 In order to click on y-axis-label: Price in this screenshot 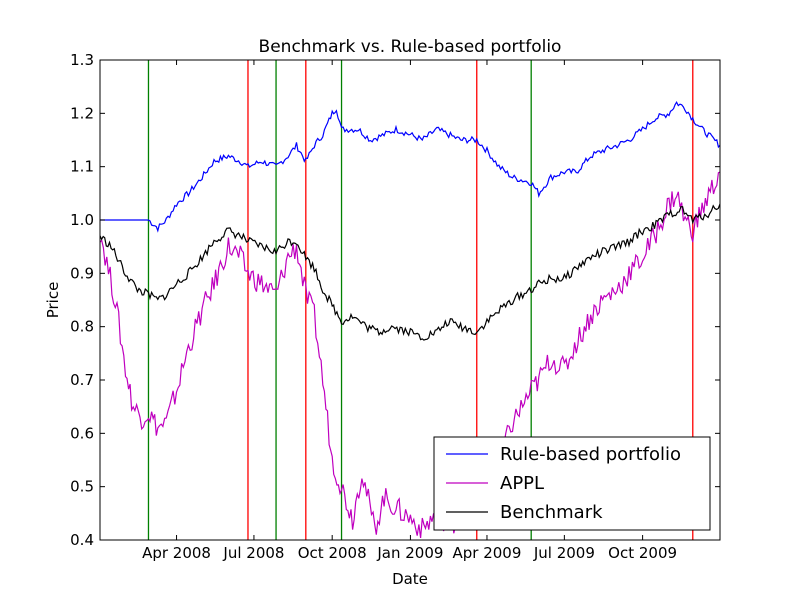, I will do `click(53, 300)`.